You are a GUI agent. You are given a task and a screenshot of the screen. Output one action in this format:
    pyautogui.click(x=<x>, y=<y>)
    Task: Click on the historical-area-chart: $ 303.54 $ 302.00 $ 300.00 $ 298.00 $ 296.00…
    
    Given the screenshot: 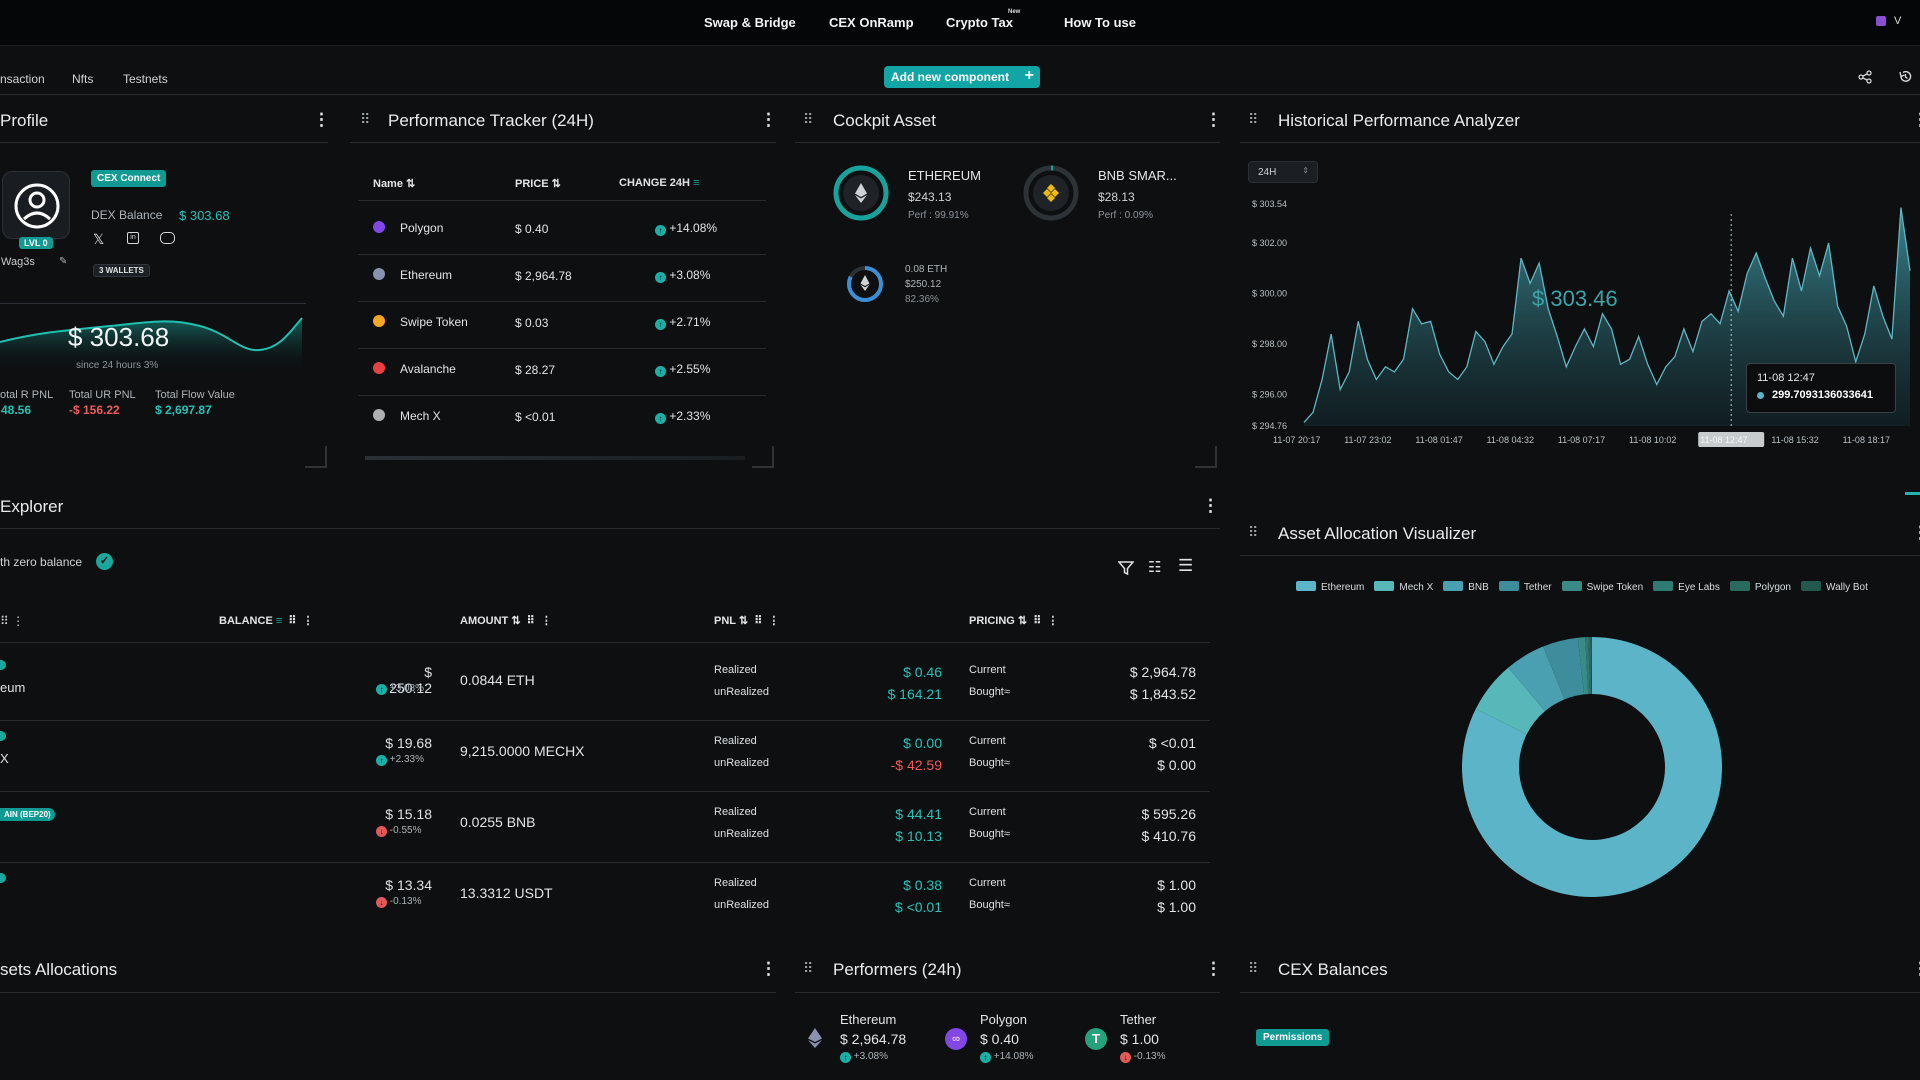 What is the action you would take?
    pyautogui.click(x=1580, y=326)
    